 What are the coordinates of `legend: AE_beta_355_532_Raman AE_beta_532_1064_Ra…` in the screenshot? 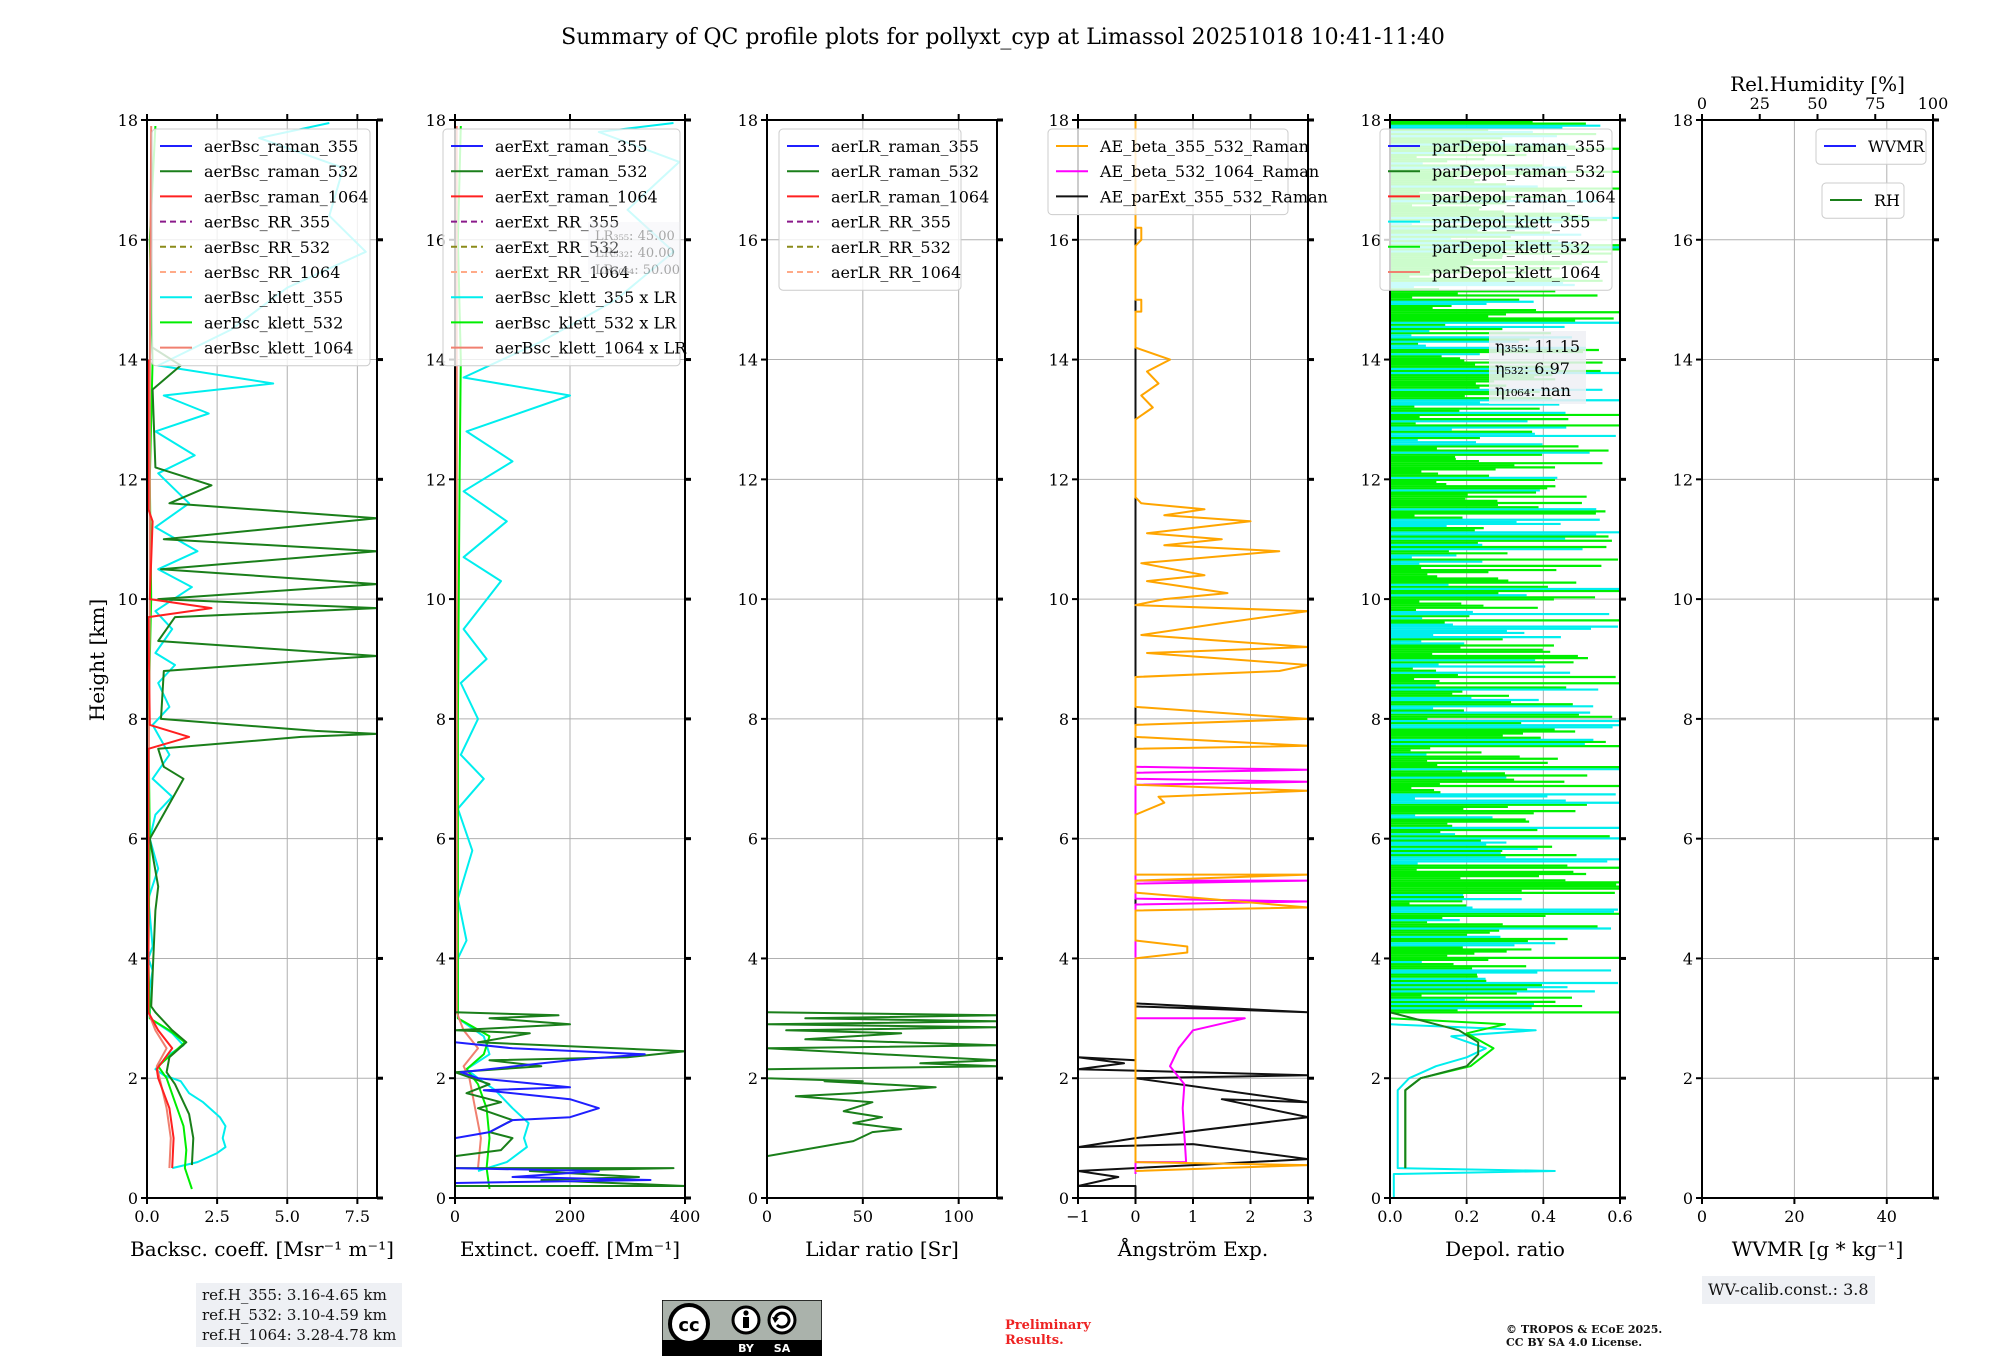 It's located at (1187, 172).